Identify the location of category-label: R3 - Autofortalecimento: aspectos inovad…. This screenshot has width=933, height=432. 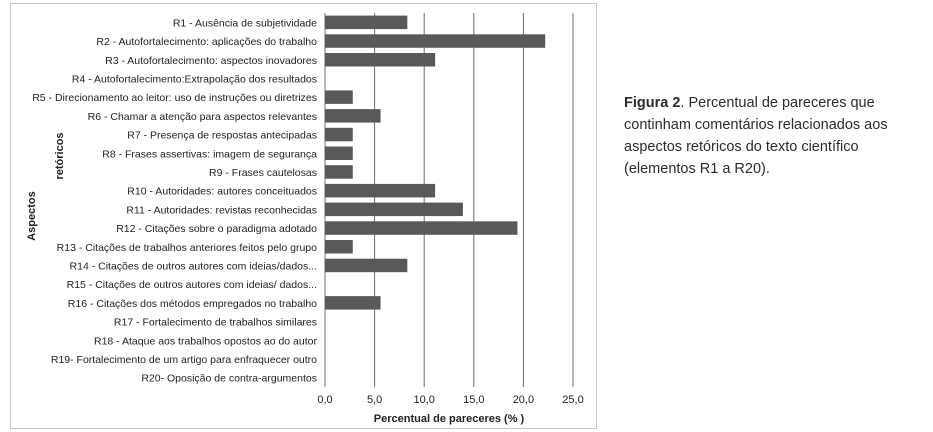
(211, 61).